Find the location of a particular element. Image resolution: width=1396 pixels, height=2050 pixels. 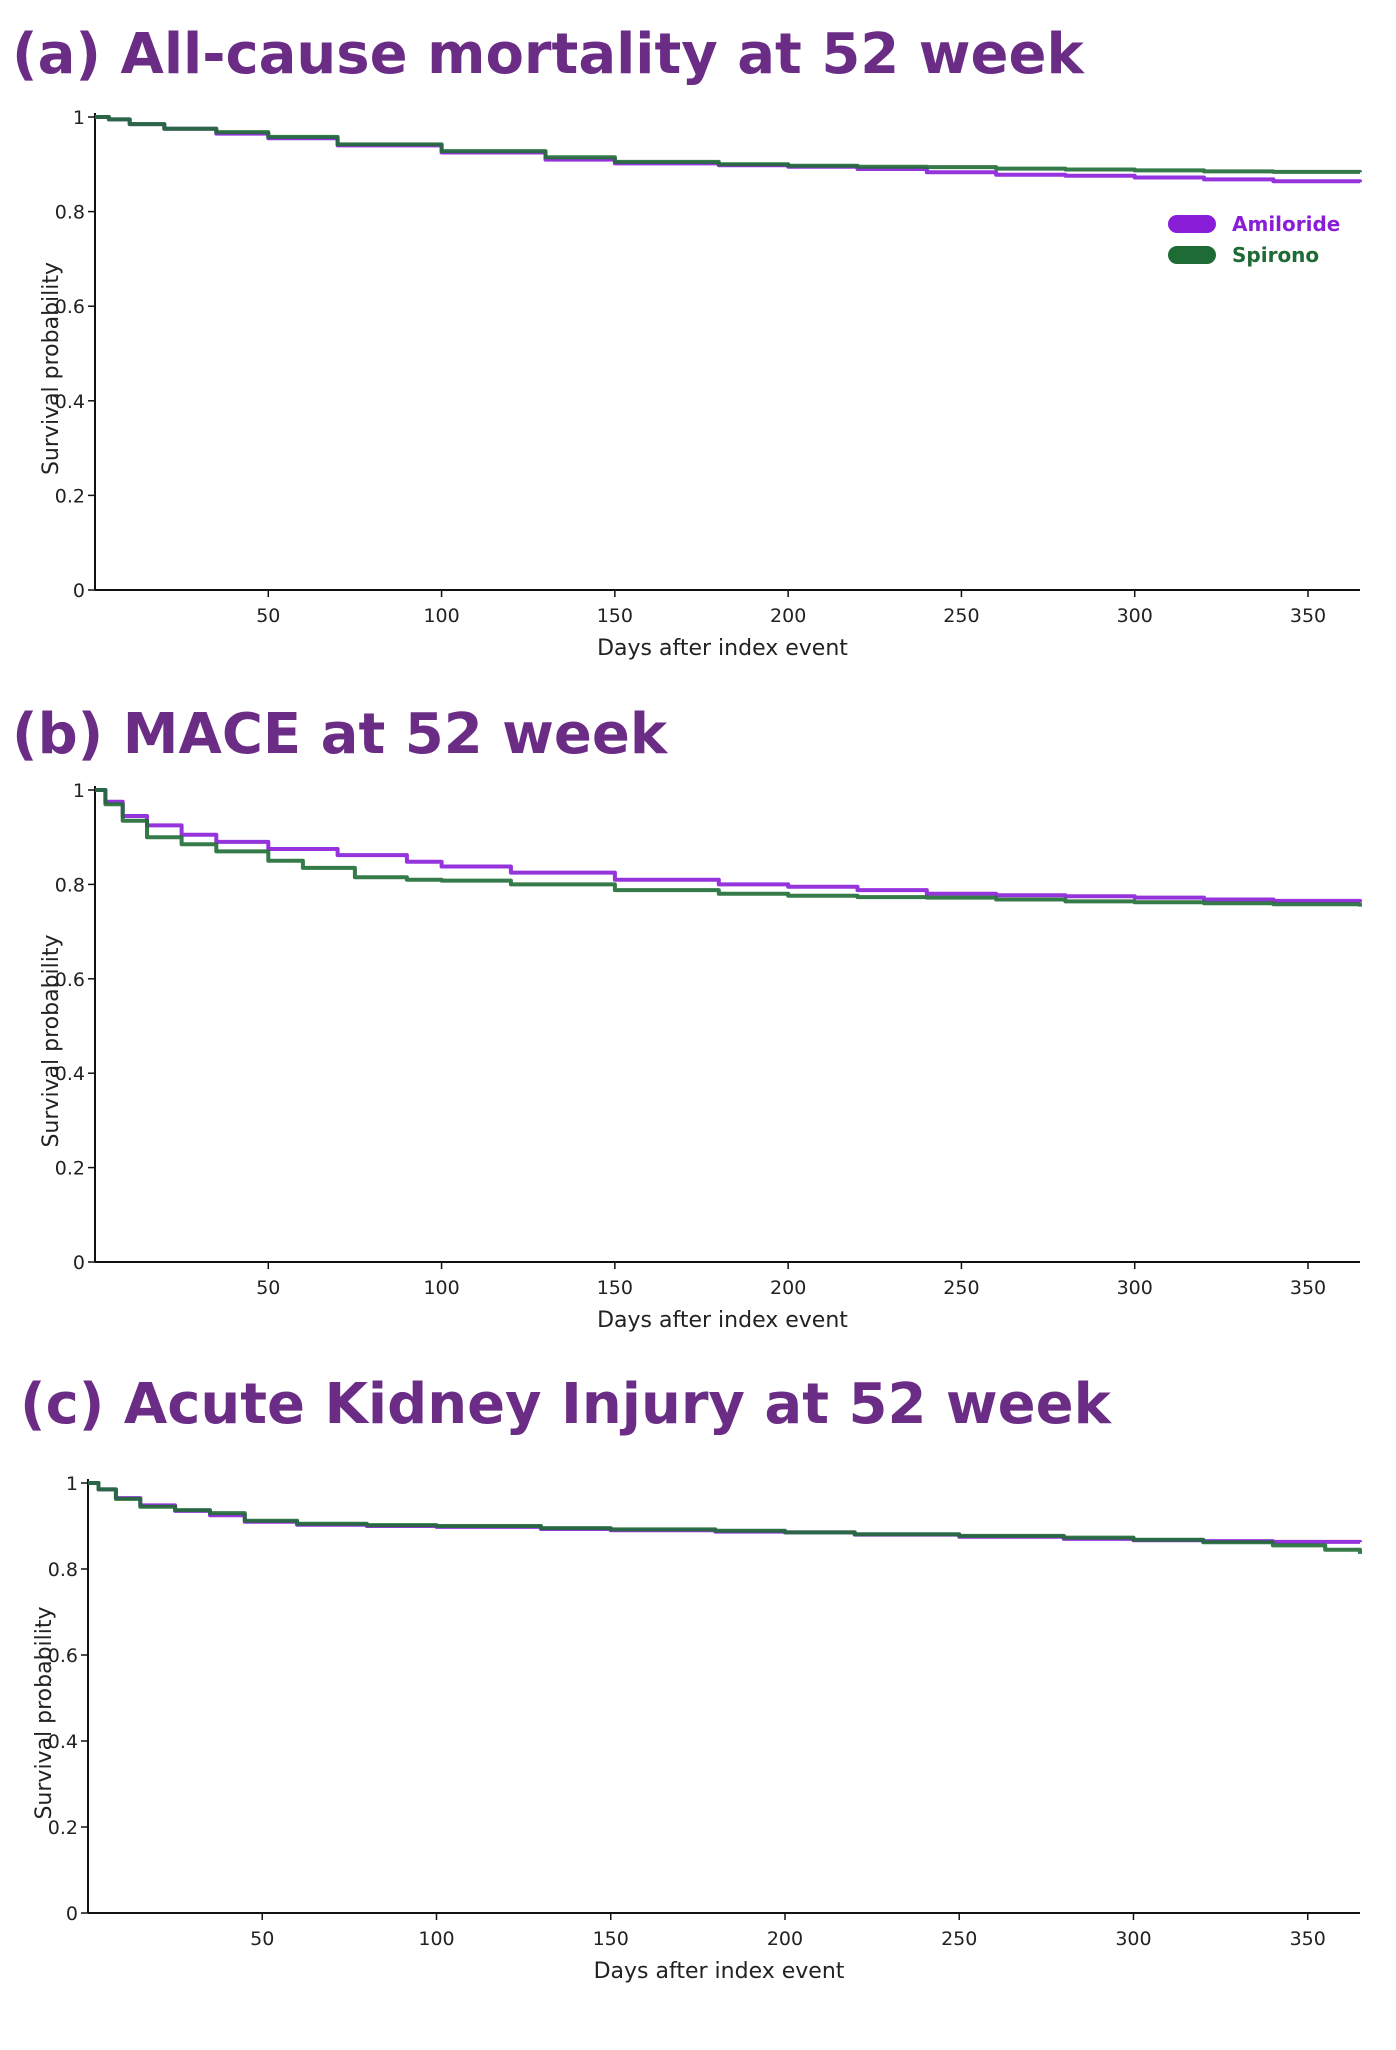

chart-c-title: (c) Acute Kidney Injury at 52 week is located at coordinates (565, 1404).